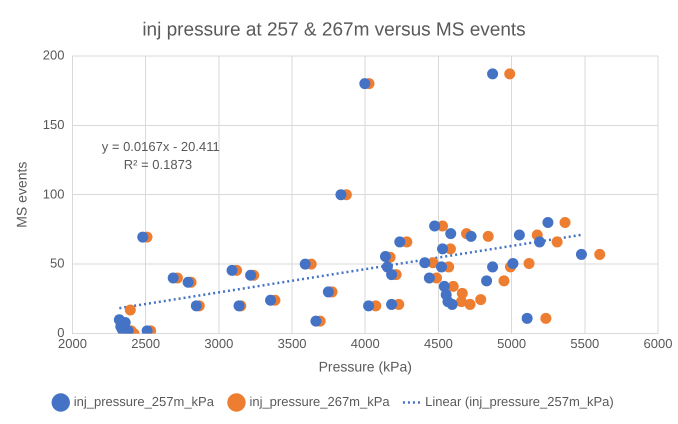 The image size is (678, 424). I want to click on y-tick-label: 150, so click(53, 124).